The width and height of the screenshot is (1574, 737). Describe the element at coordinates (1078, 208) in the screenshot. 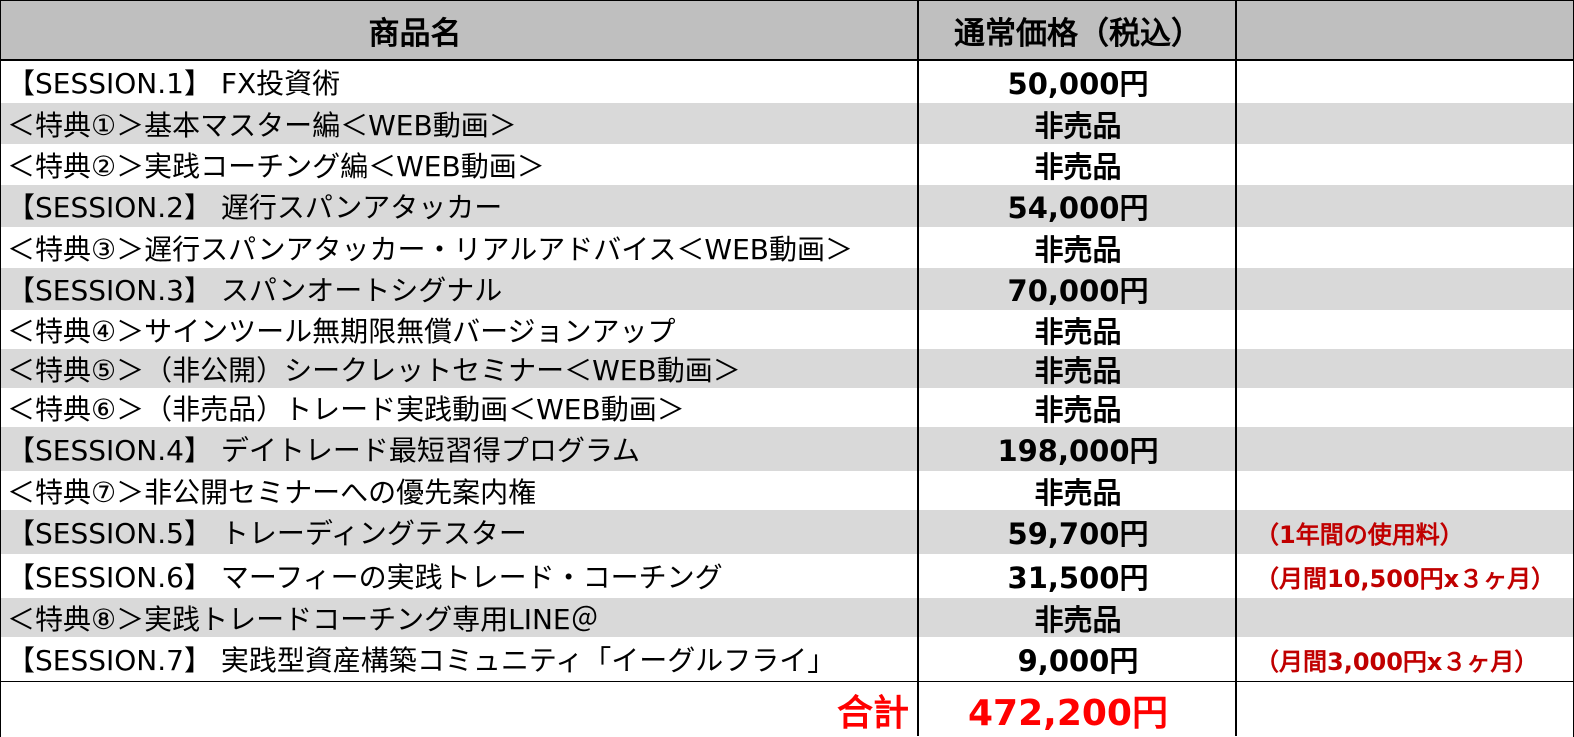

I see `product-price: 54,000円` at that location.